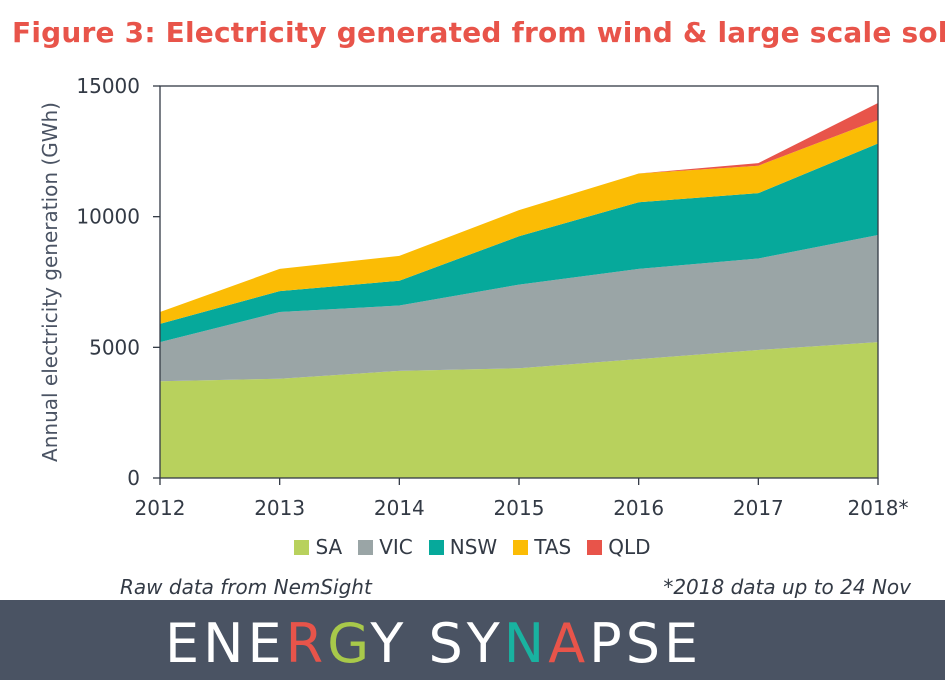 This screenshot has height=680, width=945. I want to click on energy-synapse-logo: ENERGY SYNAPSE, so click(433, 642).